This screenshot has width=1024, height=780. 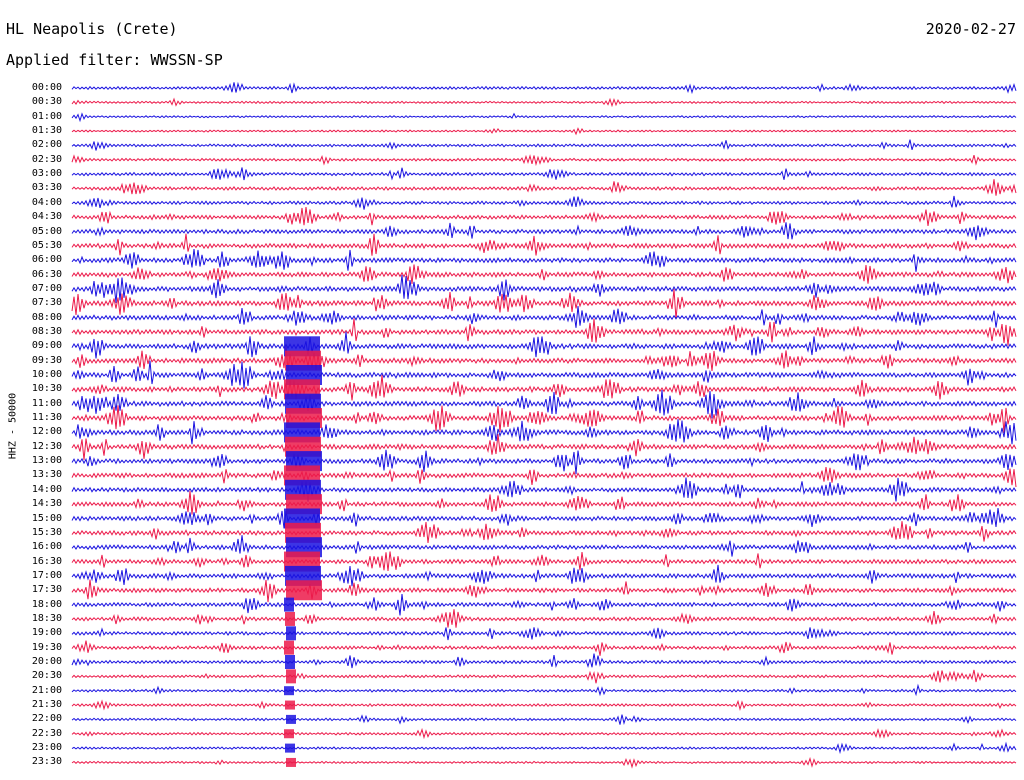 What do you see at coordinates (92, 29) in the screenshot?
I see `station-title: HL Neapolis (Crete)` at bounding box center [92, 29].